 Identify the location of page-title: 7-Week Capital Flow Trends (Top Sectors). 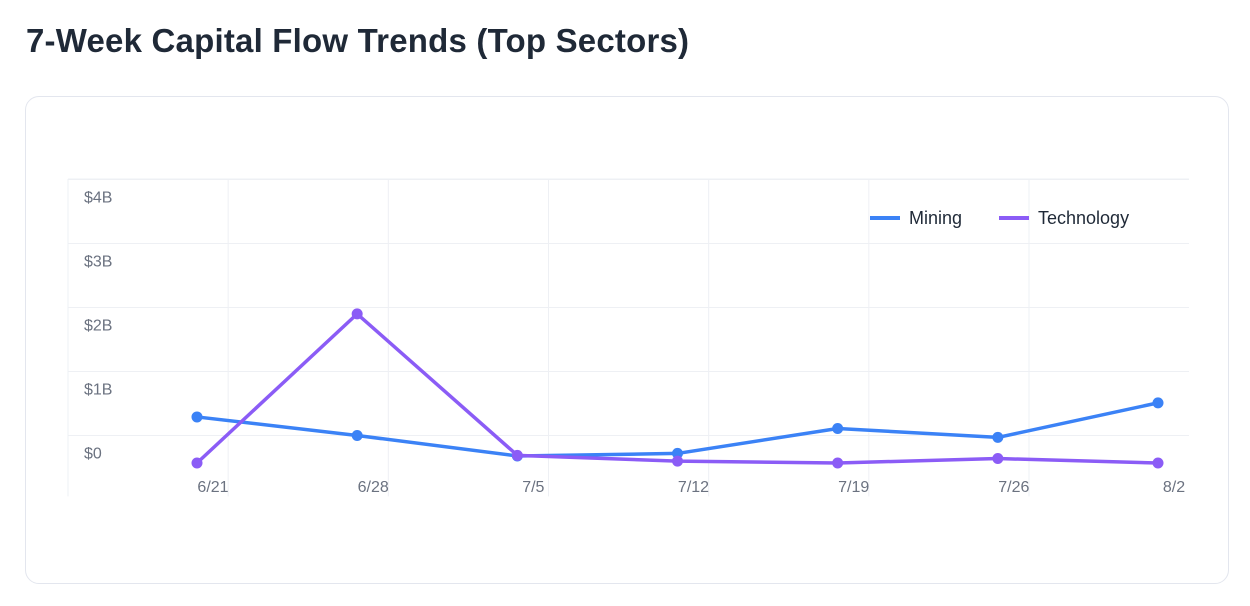
(358, 40).